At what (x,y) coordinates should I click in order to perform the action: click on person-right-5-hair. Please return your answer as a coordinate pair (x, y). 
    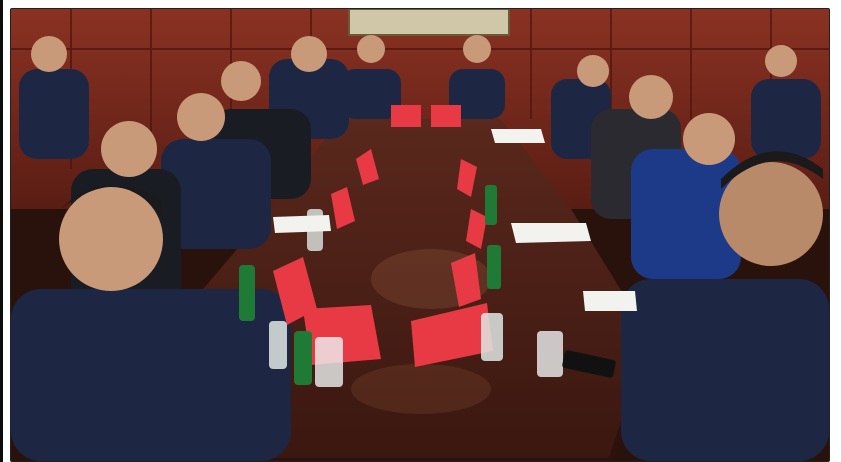
    Looking at the image, I should click on (772, 170).